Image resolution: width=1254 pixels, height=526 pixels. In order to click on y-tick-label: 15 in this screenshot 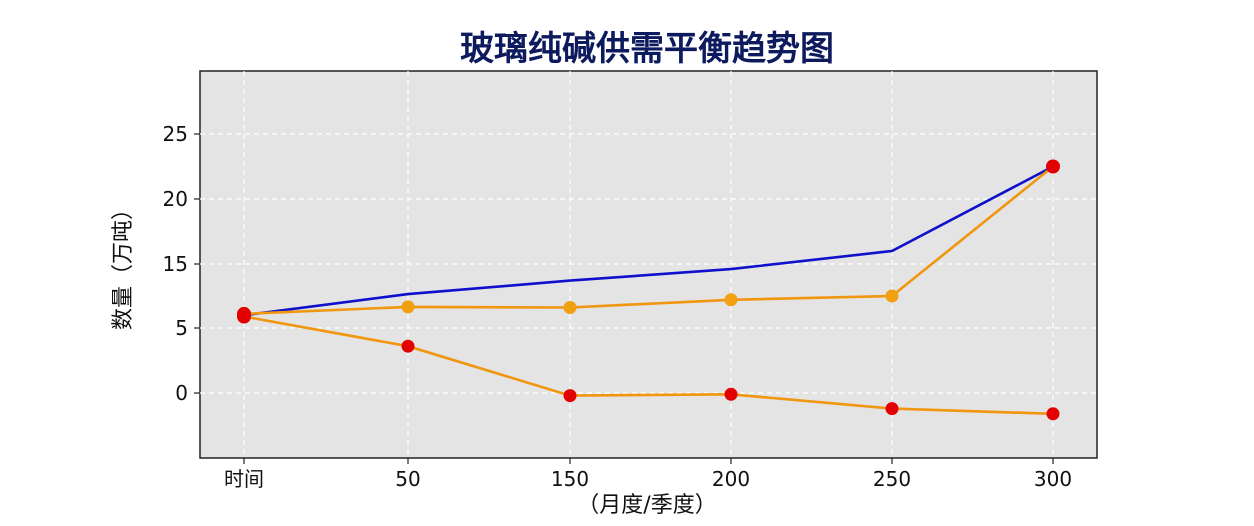, I will do `click(175, 264)`.